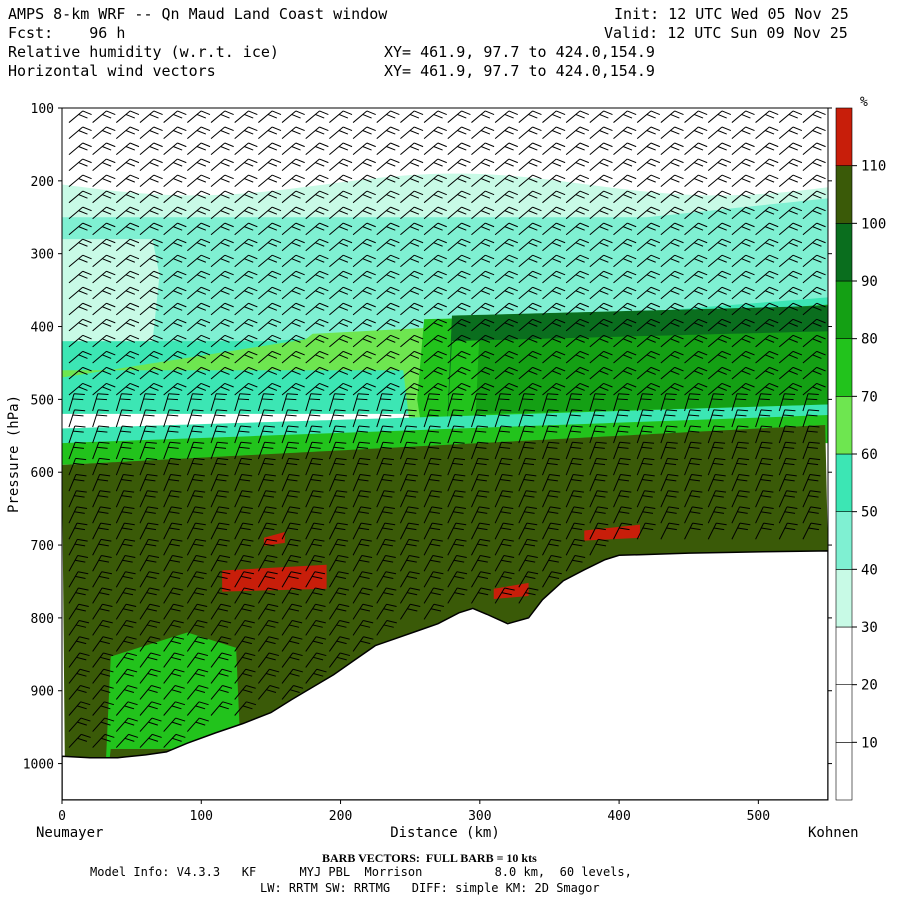 This screenshot has height=900, width=900. I want to click on rh-over-110-patch, so click(511, 590).